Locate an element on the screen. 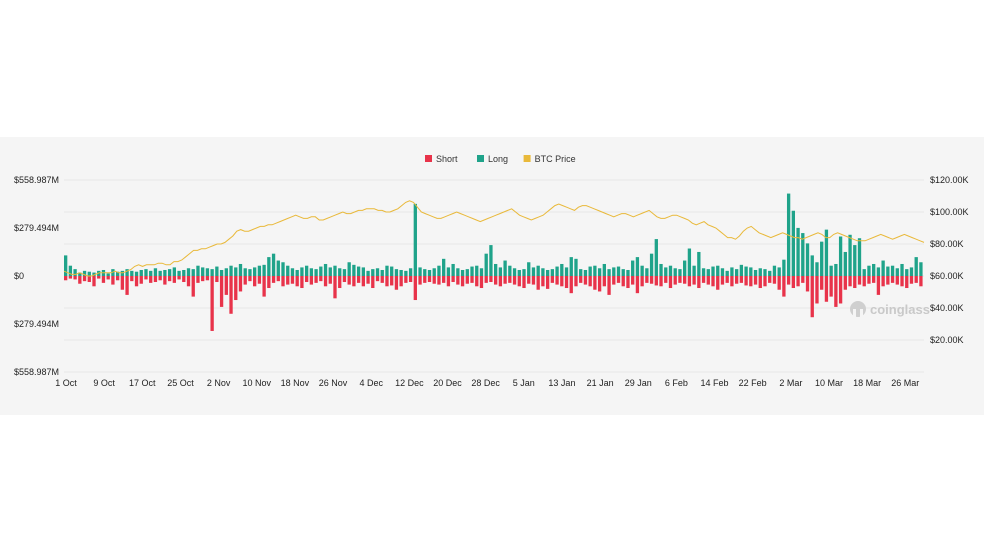 The height and width of the screenshot is (554, 984). legend-label-1: Long is located at coordinates (498, 159).